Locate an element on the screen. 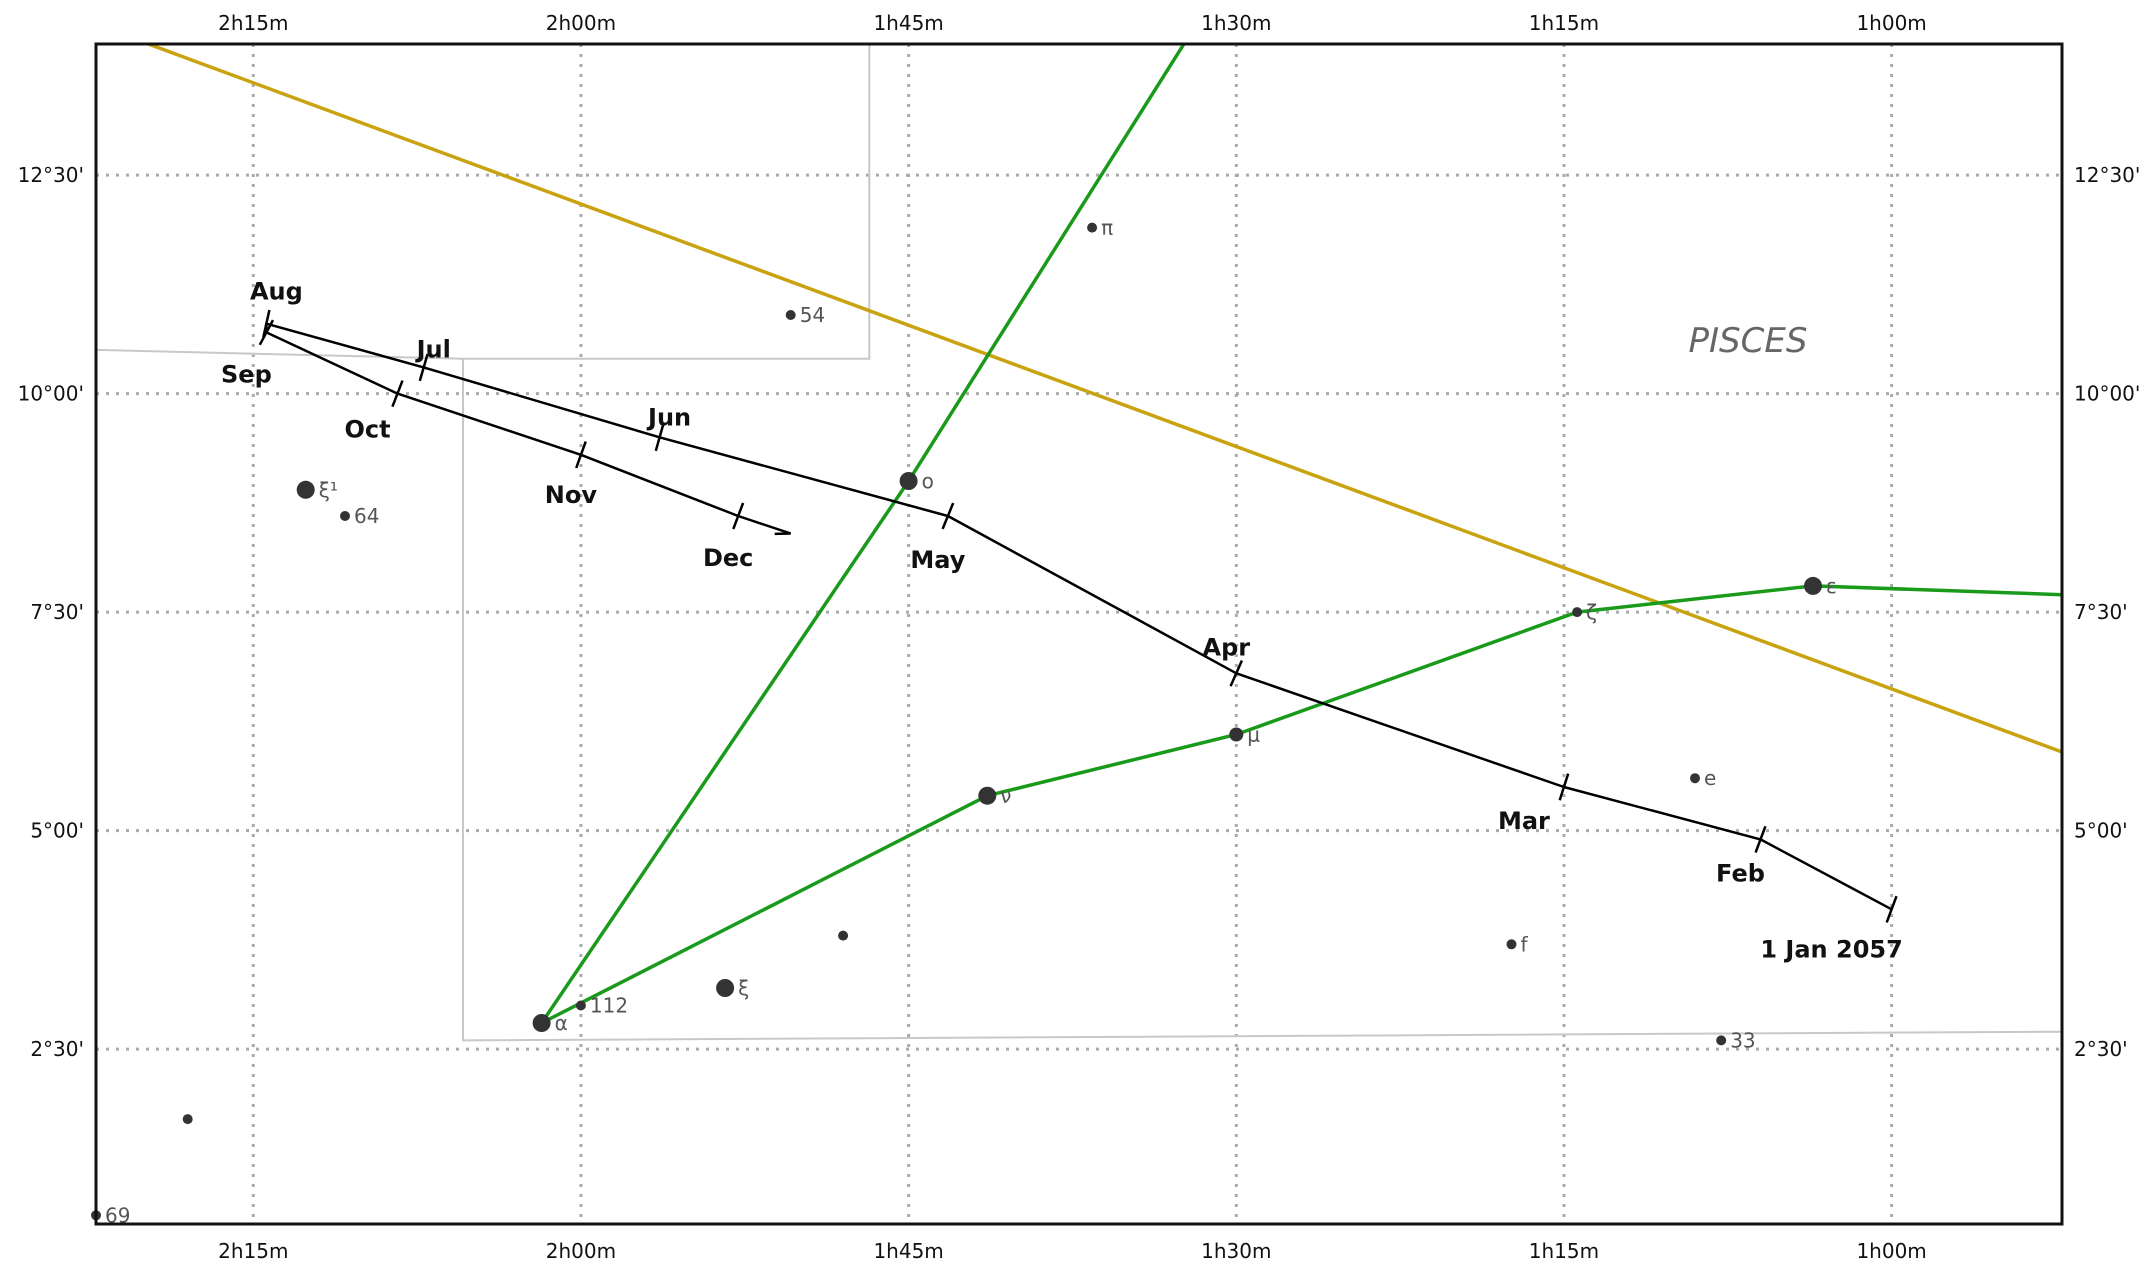  ra-tick-label-bottom: 1h45m is located at coordinates (908, 1251).